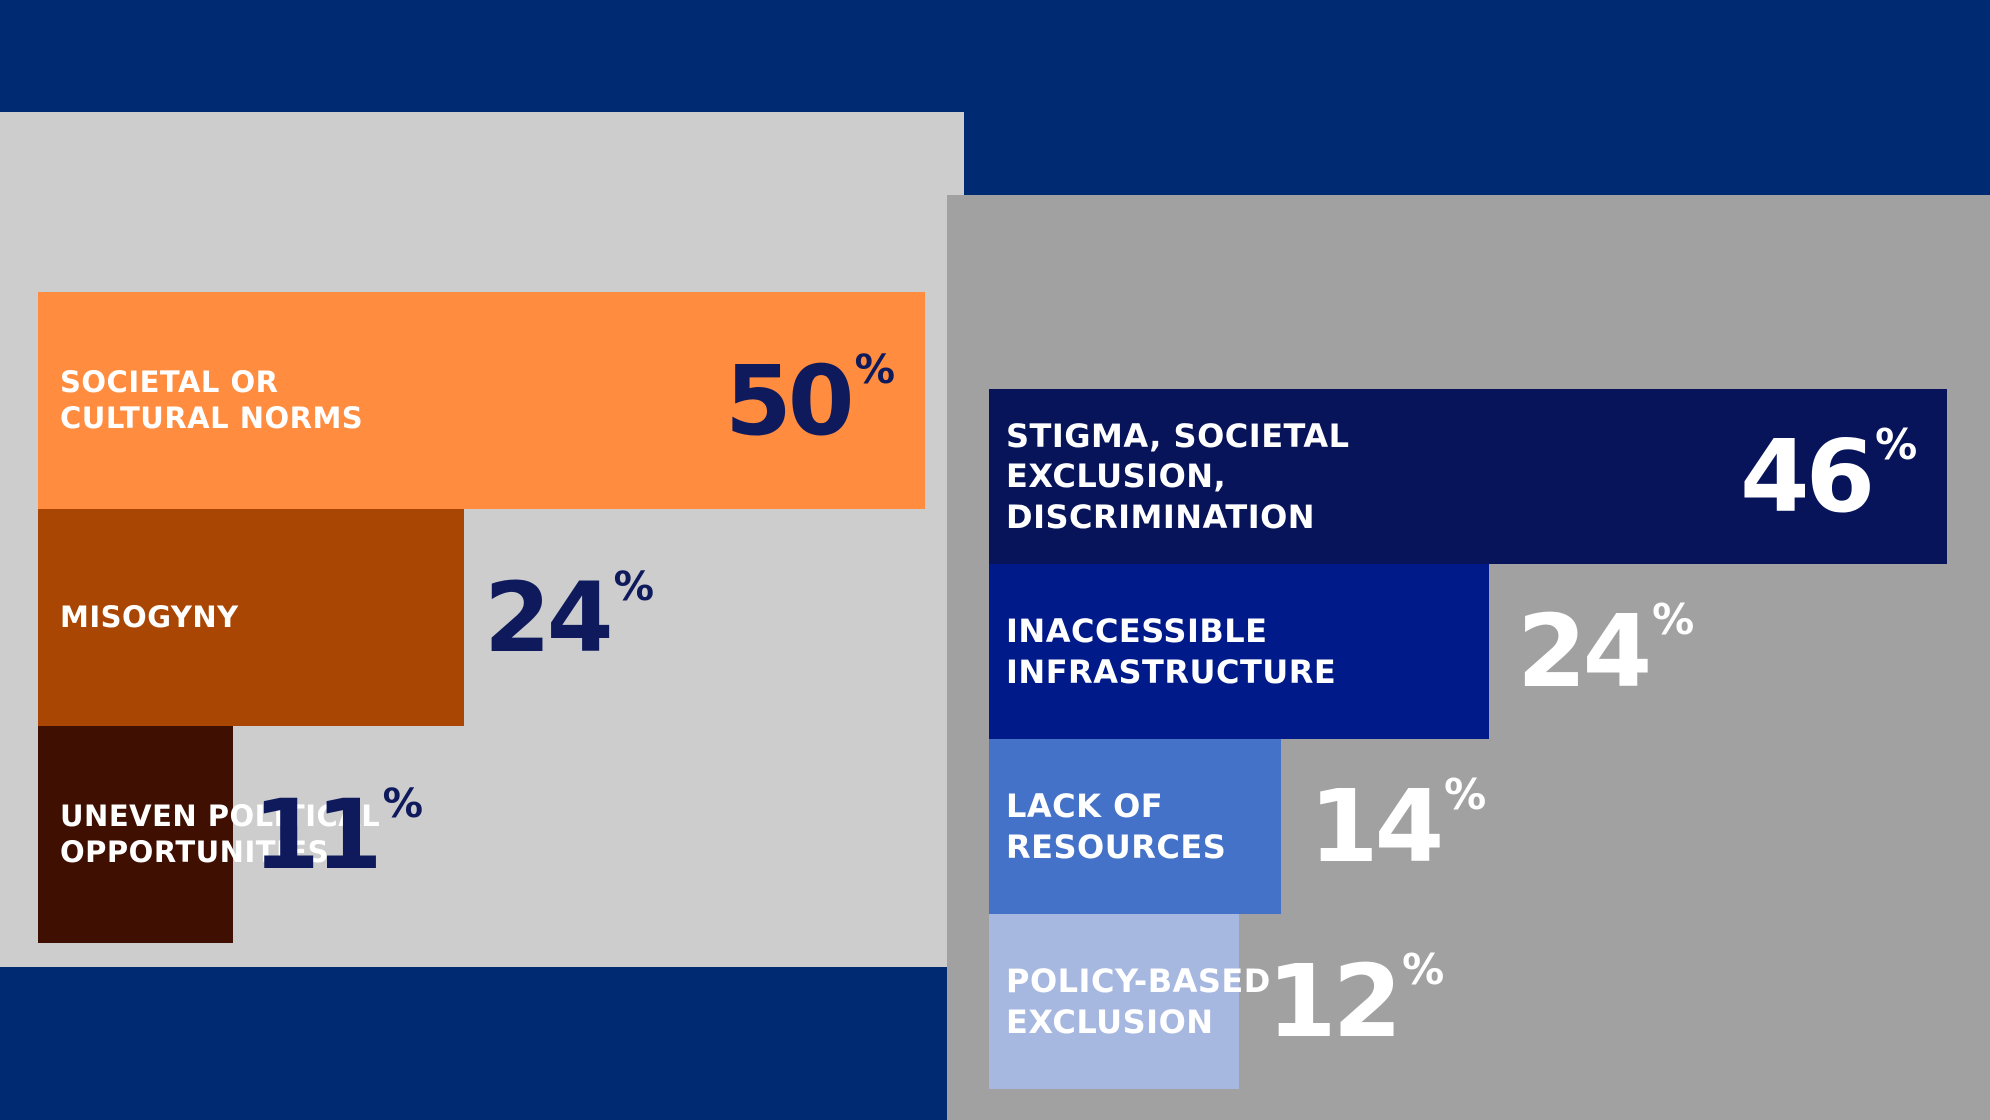  I want to click on bar-label-lack-of-resources: LACK OF RESOURCES, so click(1116, 826).